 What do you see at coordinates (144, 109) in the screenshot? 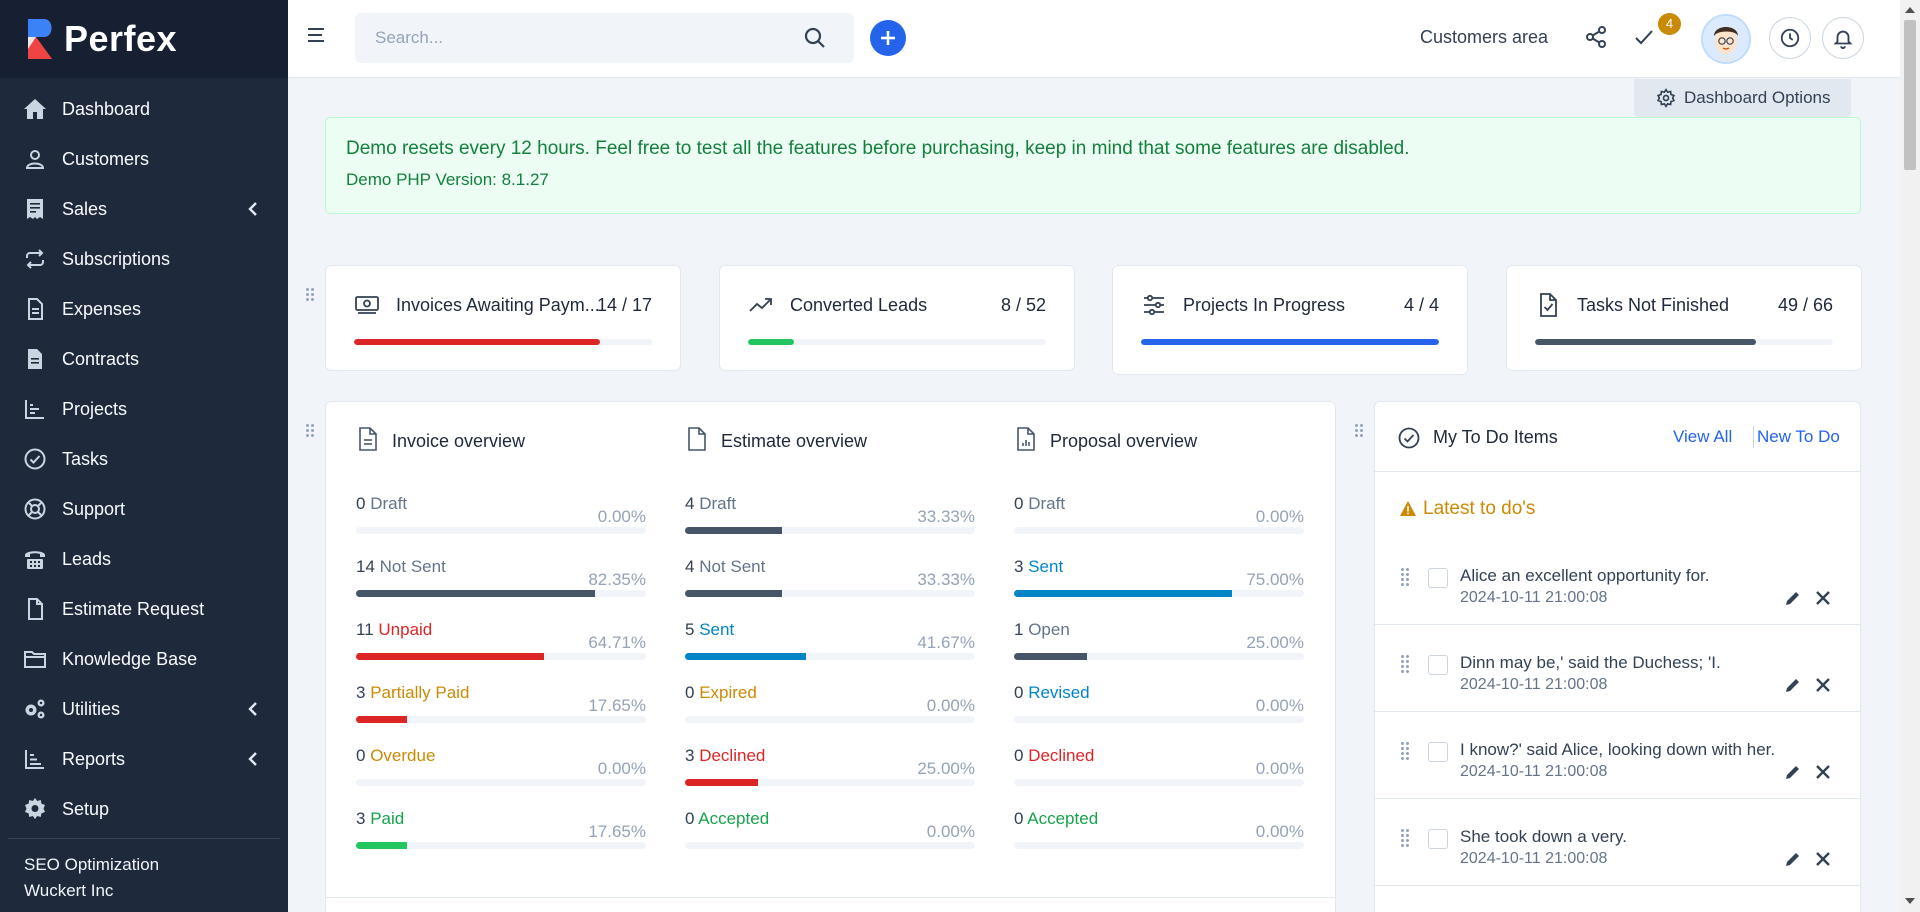
I see `sidebar-item-dashboard: Dashboard` at bounding box center [144, 109].